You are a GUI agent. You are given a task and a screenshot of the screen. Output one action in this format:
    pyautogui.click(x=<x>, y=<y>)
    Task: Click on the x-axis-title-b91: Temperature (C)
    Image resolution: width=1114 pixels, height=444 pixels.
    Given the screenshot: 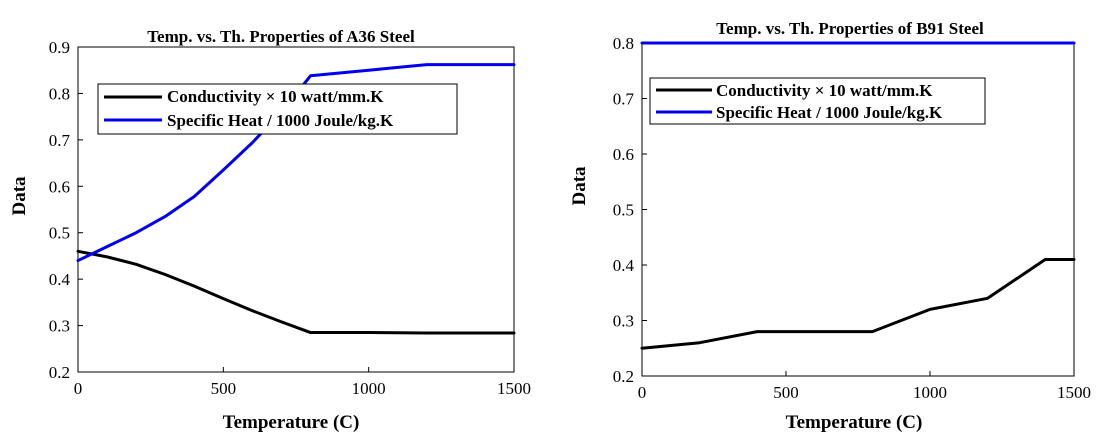 What is the action you would take?
    pyautogui.click(x=854, y=422)
    